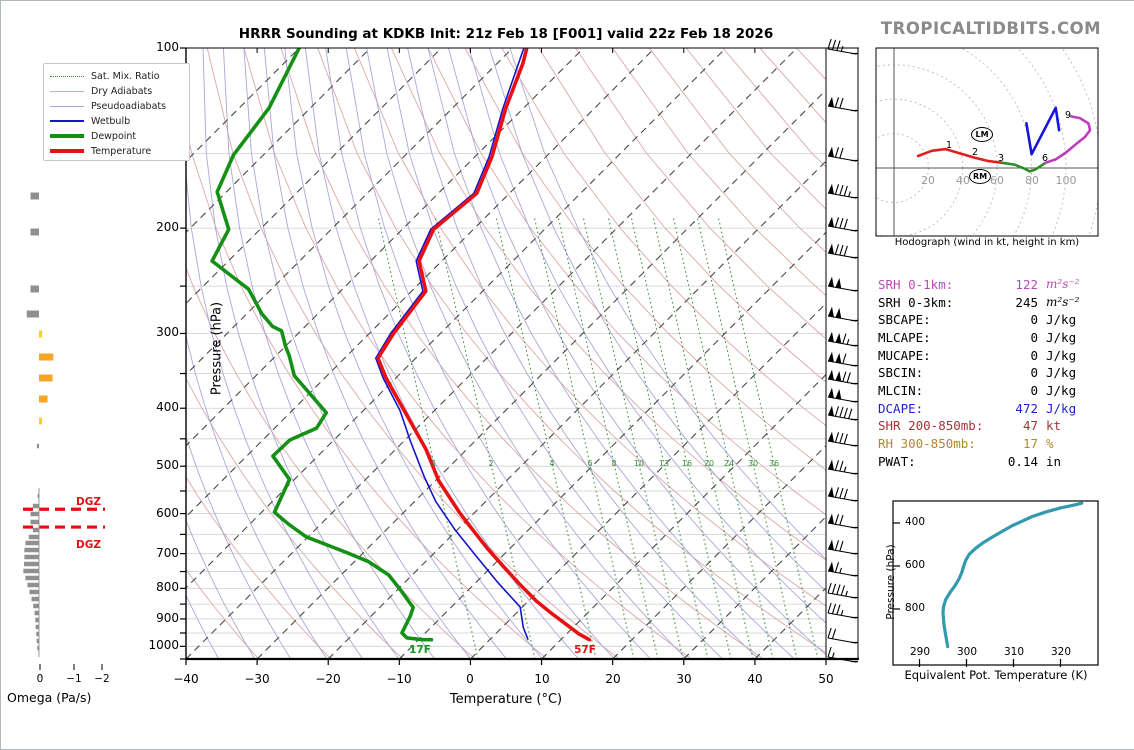 The image size is (1134, 750). Describe the element at coordinates (1068, 140) in the screenshot. I see `hodograph-trace-seg_6_9km` at that location.